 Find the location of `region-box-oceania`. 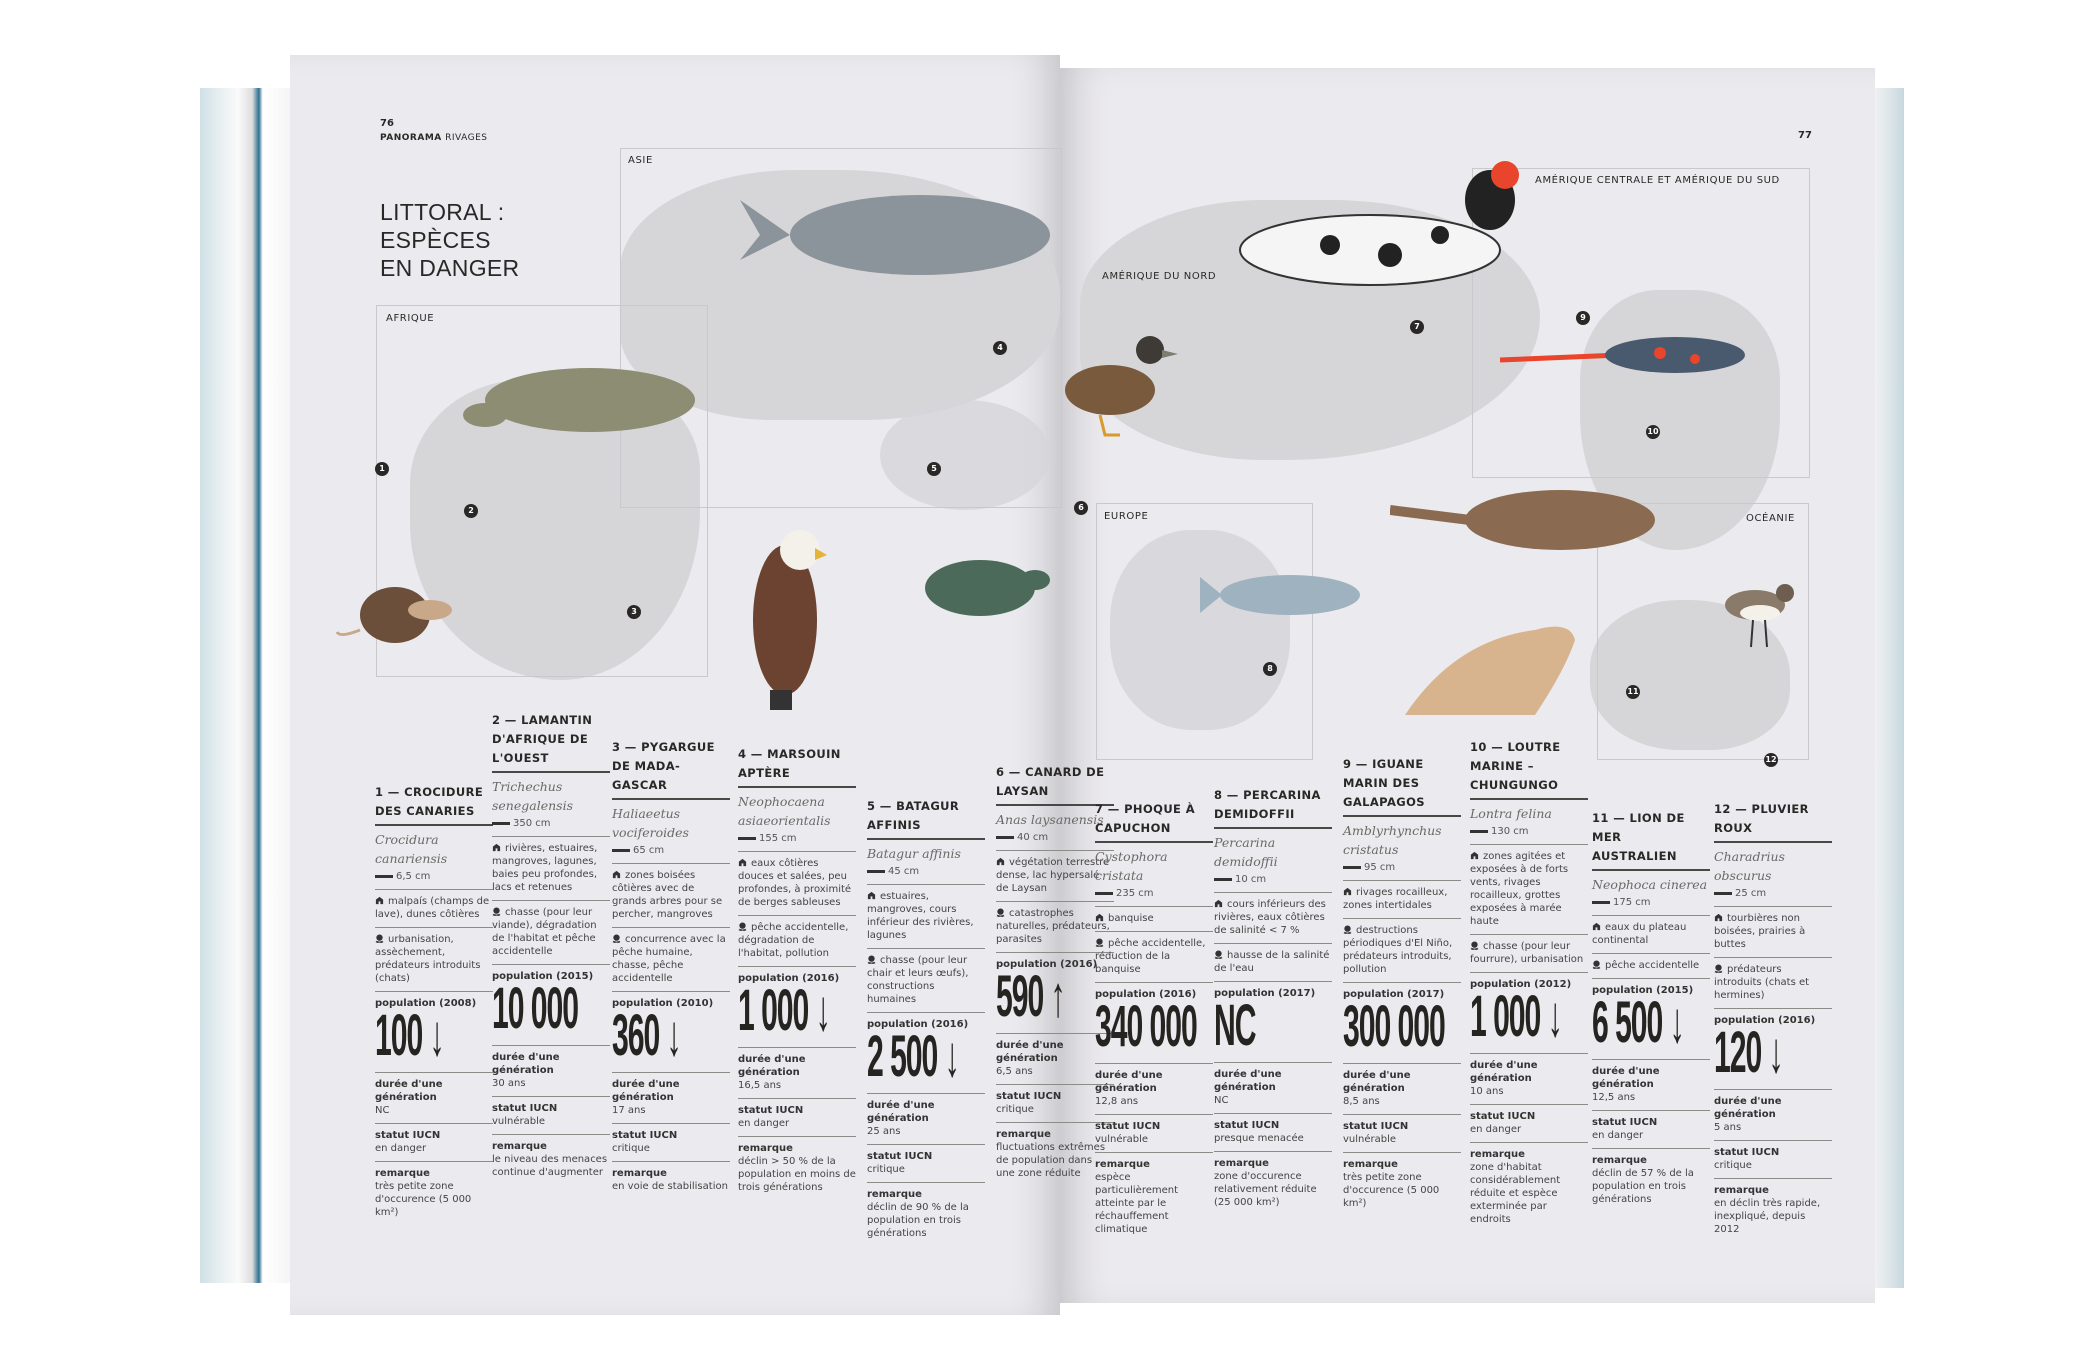

region-box-oceania is located at coordinates (1703, 631).